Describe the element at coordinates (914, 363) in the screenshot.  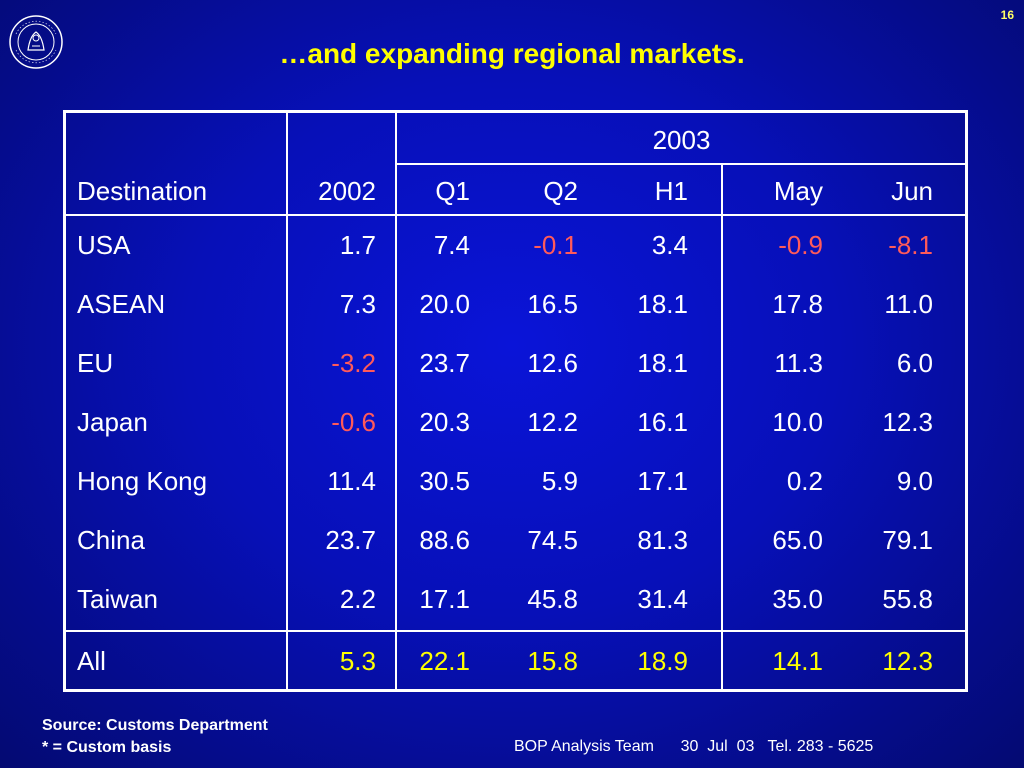
I see `table-cell: 6.0` at that location.